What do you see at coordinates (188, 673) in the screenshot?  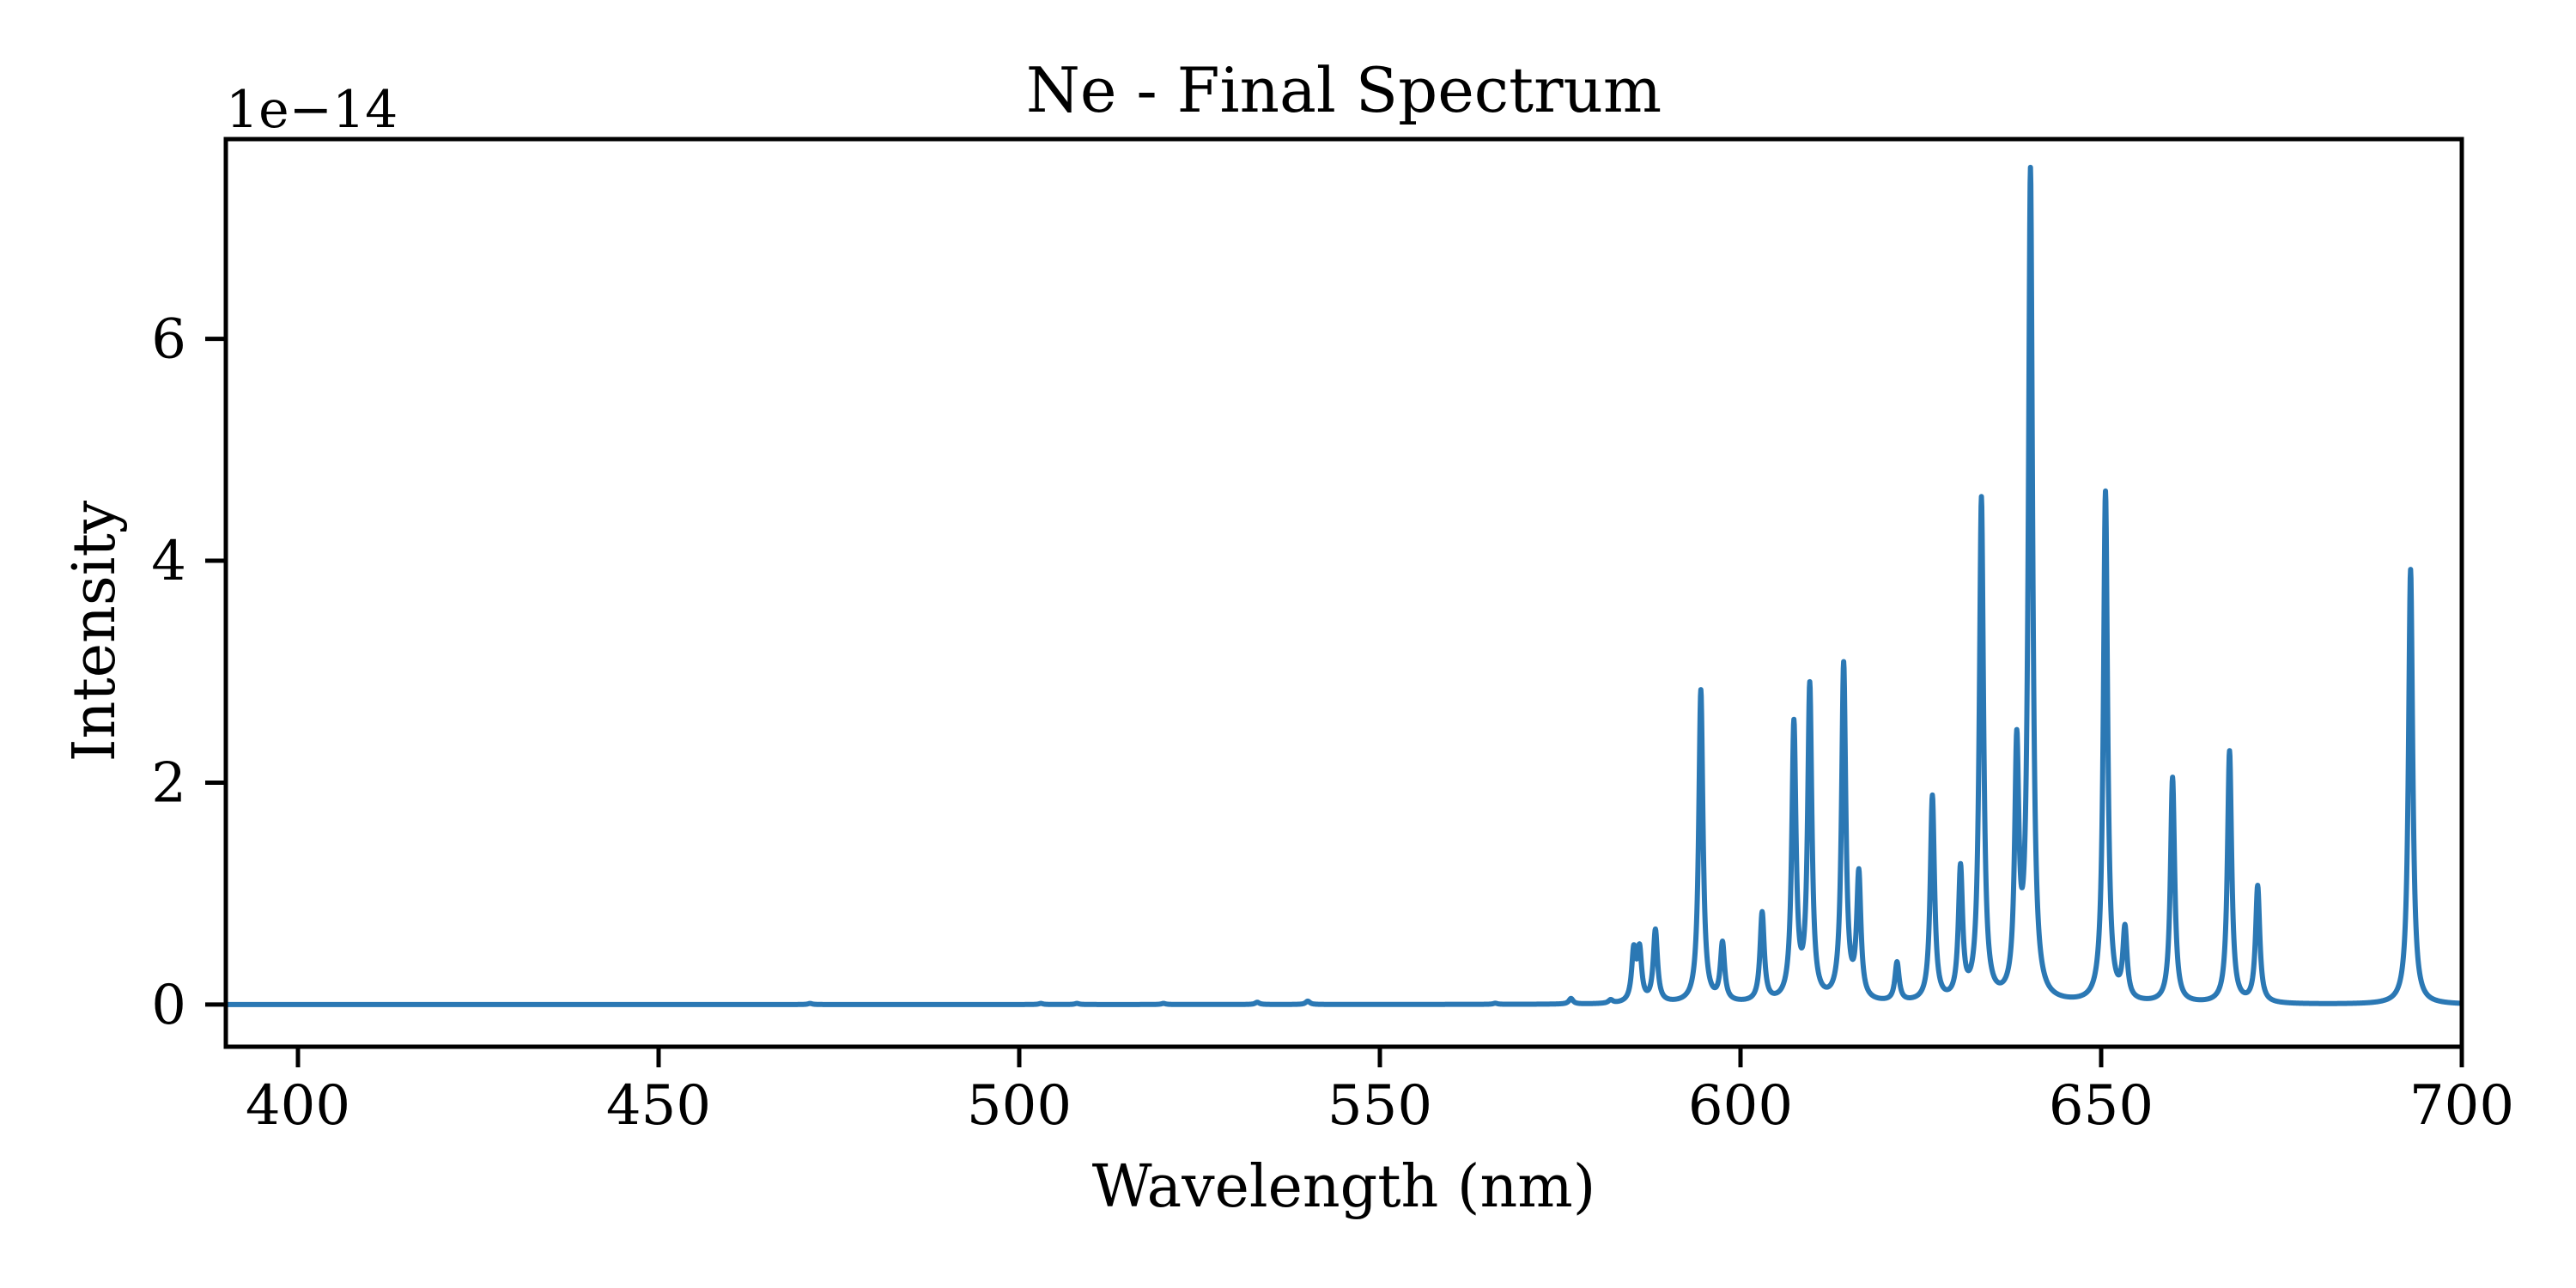 I see `y-axis-ticks: 0 2 4 6` at bounding box center [188, 673].